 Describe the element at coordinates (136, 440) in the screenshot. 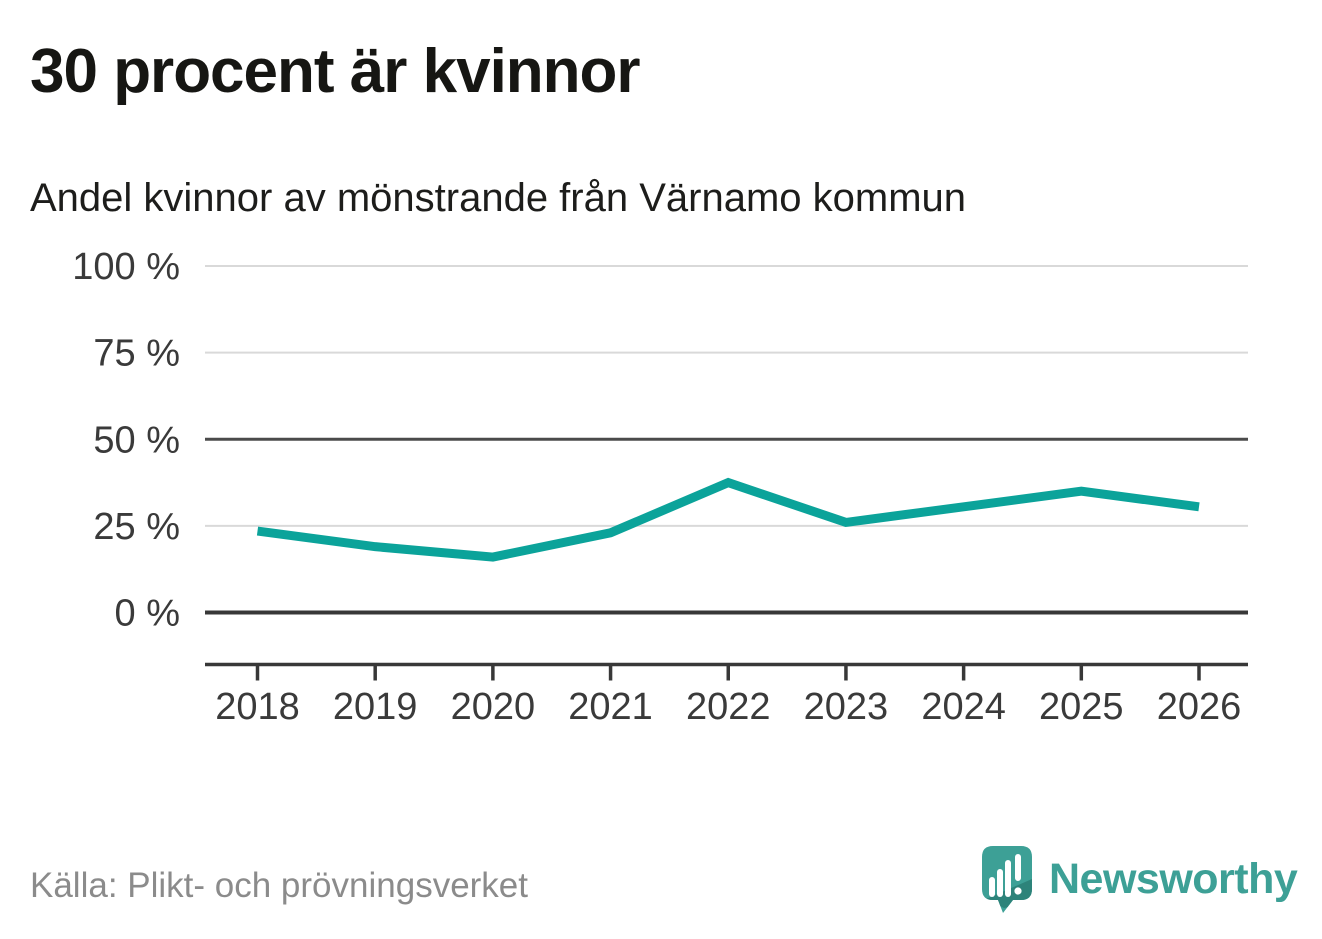

I see `y-tick-label: 50 %` at that location.